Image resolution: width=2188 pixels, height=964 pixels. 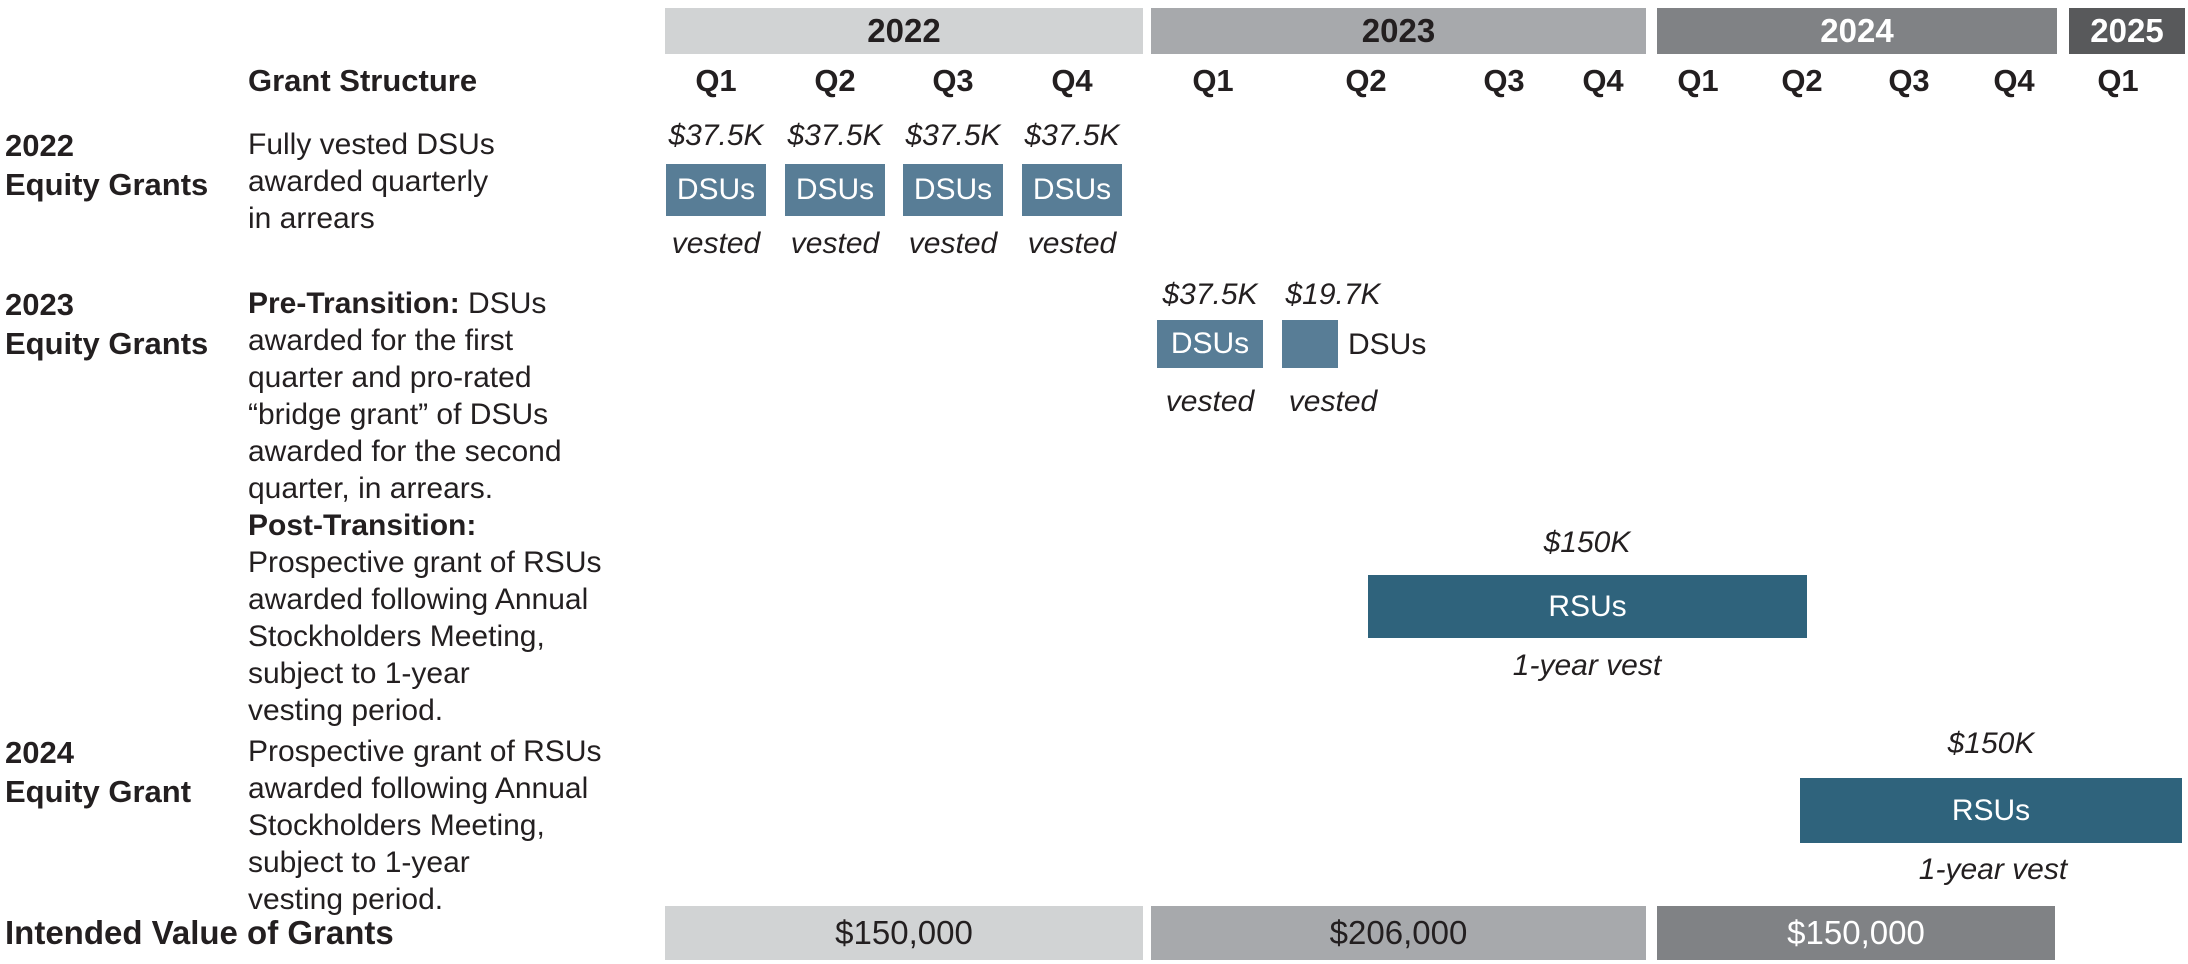 I want to click on grant-value-label: $19.7K, so click(x=1333, y=294).